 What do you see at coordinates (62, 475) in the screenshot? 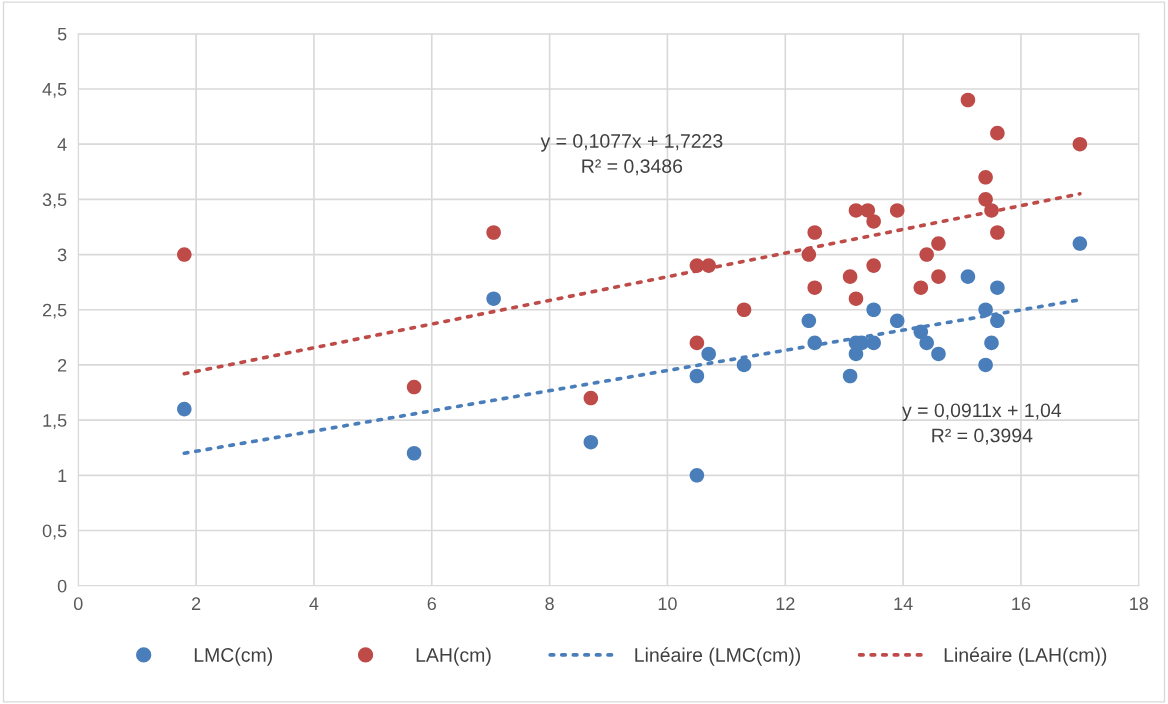
I see `y-tick-label: 1` at bounding box center [62, 475].